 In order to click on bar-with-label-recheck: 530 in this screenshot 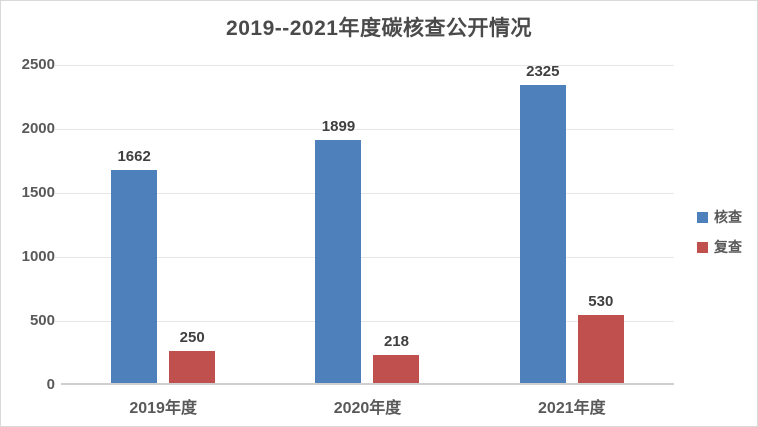, I will do `click(600, 338)`.